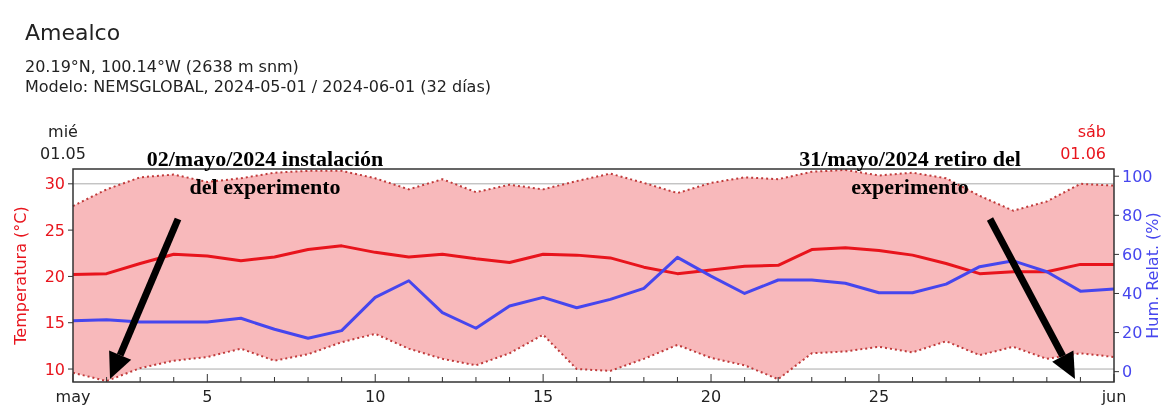 The image size is (1170, 407). I want to click on annotation: 31/mayo/2024 retiro del experimento, so click(910, 172).